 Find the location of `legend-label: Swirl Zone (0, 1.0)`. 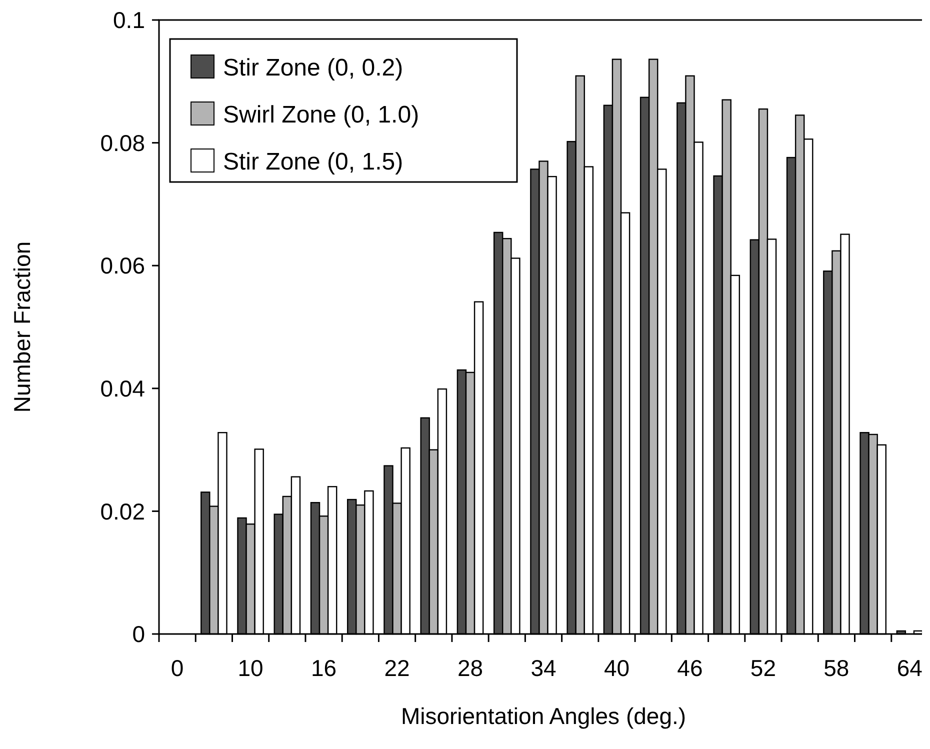

legend-label: Swirl Zone (0, 1.0) is located at coordinates (321, 114).